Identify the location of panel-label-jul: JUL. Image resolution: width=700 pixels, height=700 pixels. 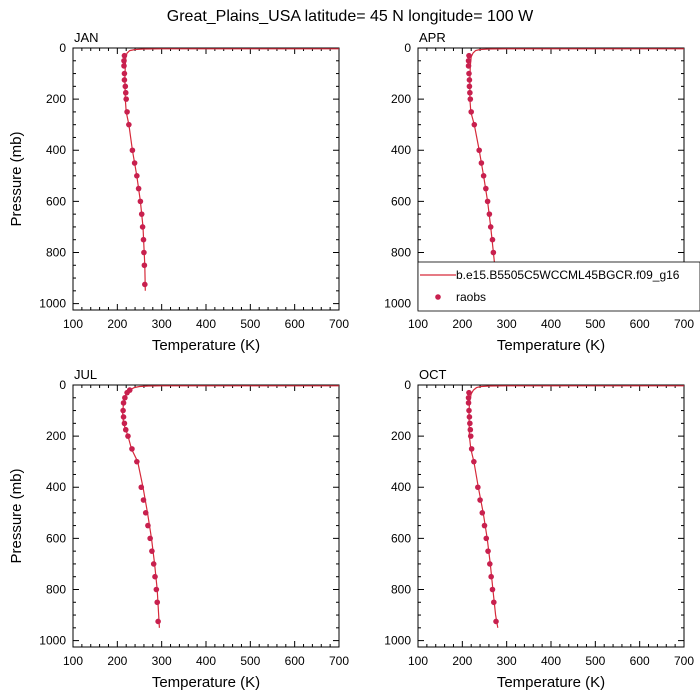
(85, 374).